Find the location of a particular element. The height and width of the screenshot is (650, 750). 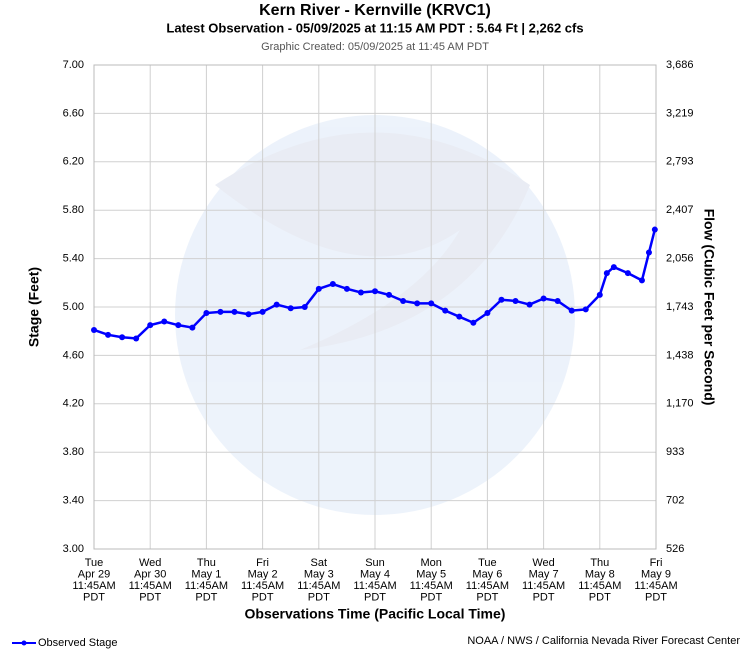

x-tick-label: May 9 is located at coordinates (656, 574).